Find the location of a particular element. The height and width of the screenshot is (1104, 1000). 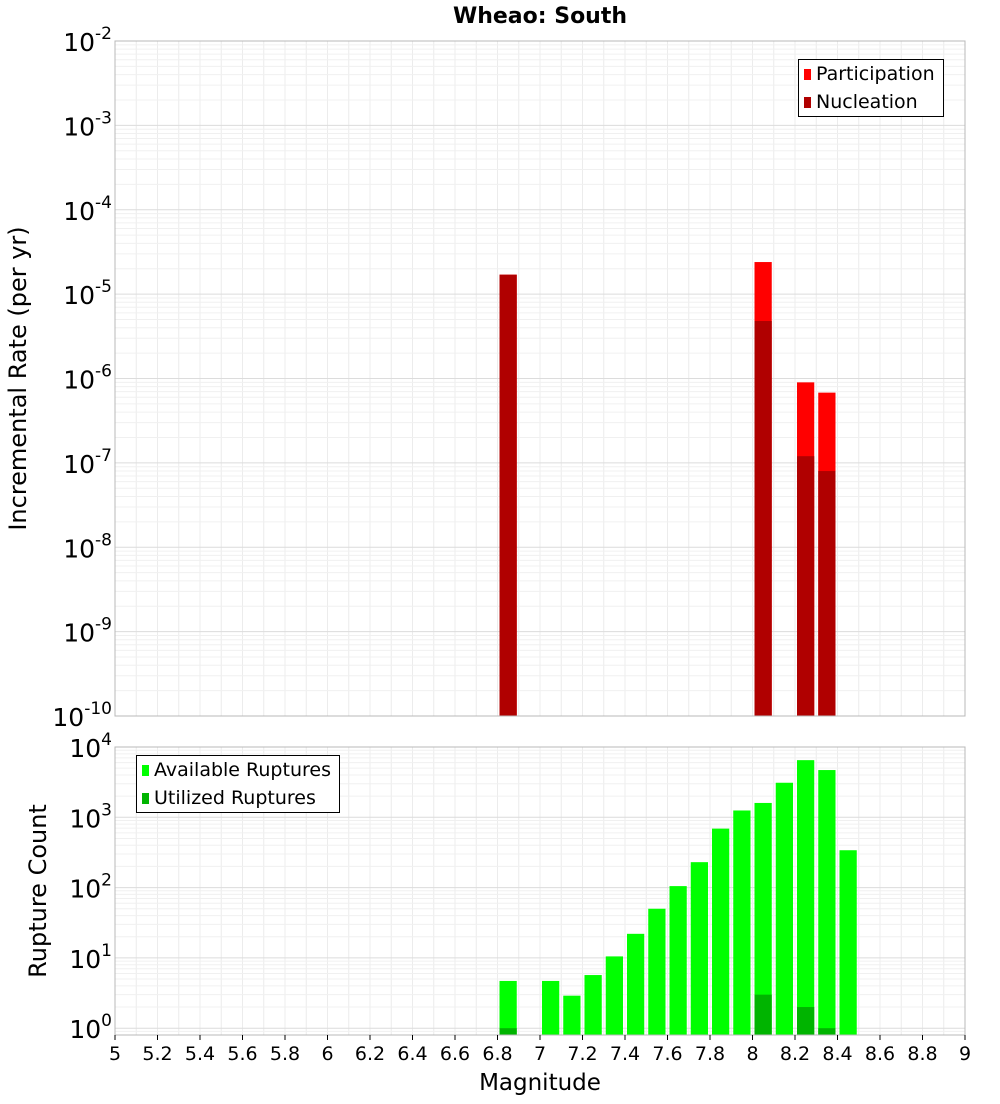

legend-label-participation: Participation is located at coordinates (875, 74).